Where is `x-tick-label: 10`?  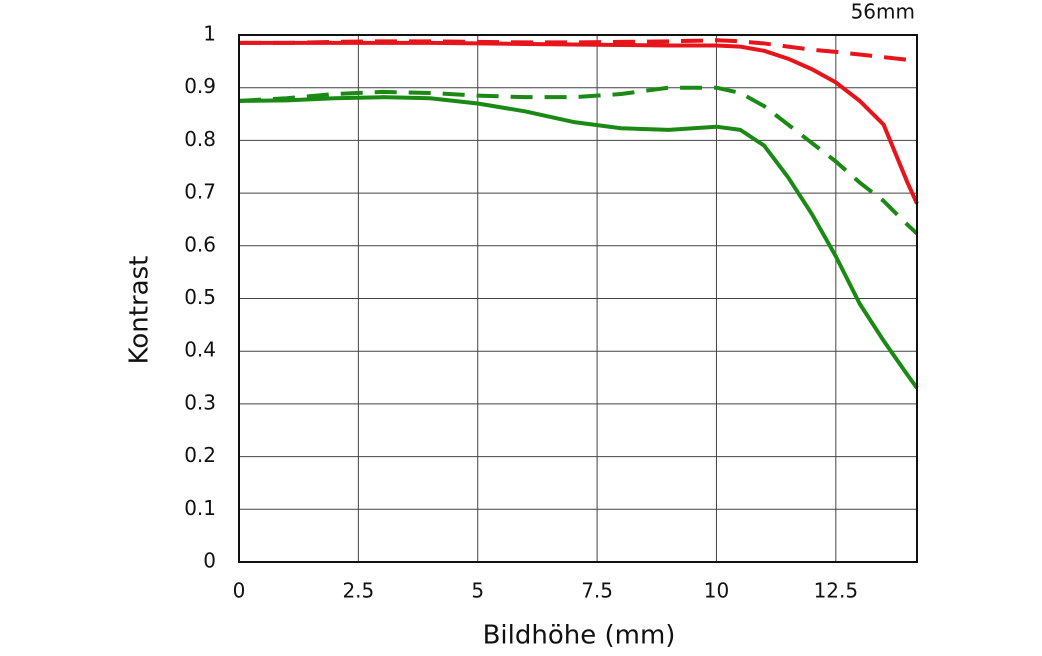
x-tick-label: 10 is located at coordinates (716, 591).